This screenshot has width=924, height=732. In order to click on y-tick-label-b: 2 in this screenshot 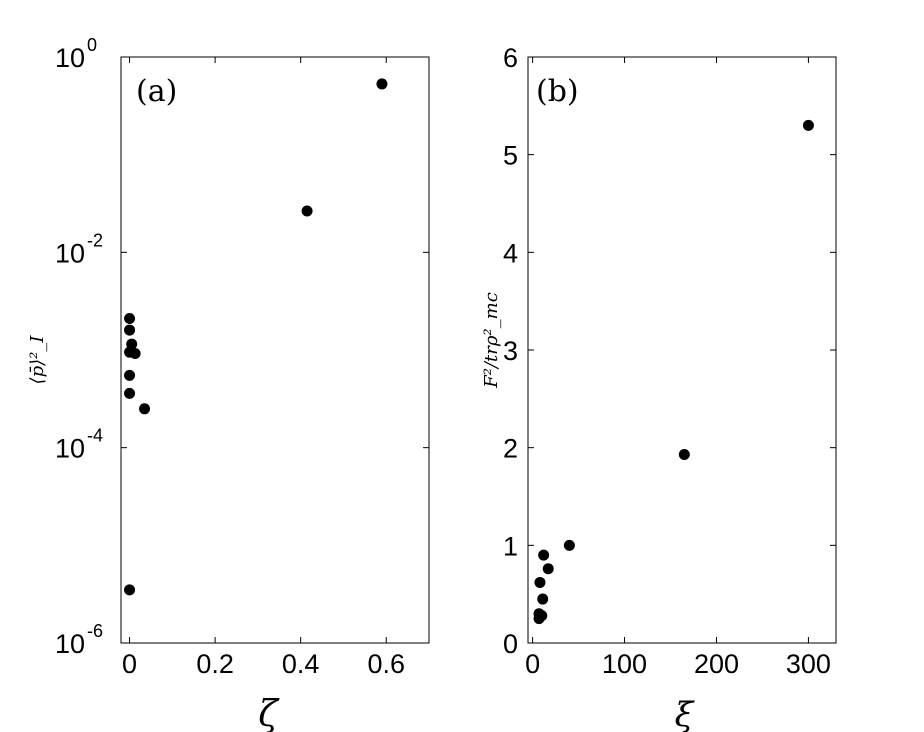, I will do `click(510, 449)`.